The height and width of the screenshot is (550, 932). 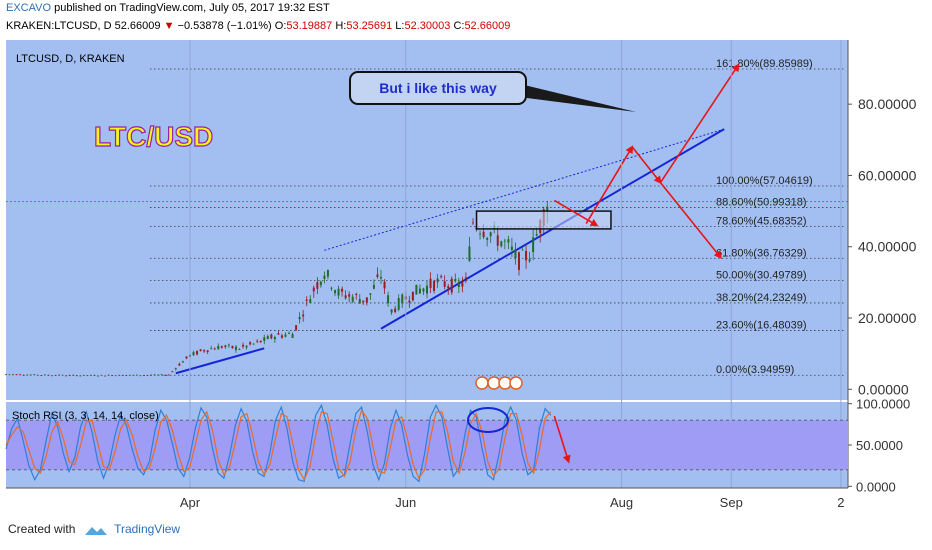 I want to click on consolidation-box, so click(x=543, y=220).